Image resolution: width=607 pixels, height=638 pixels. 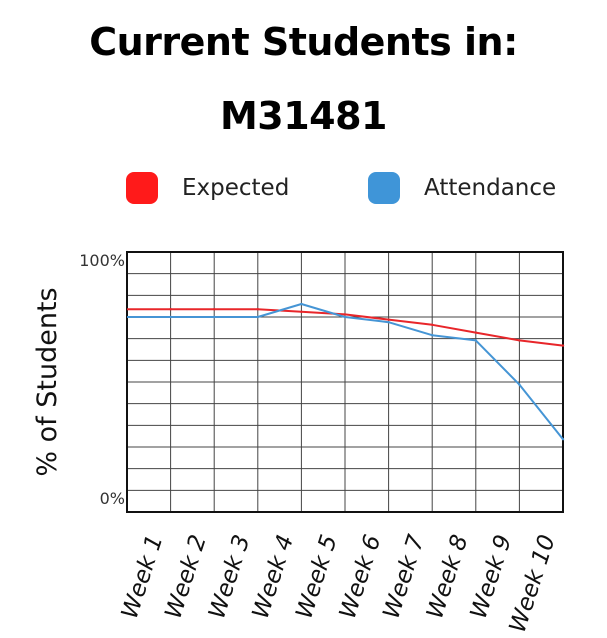 I want to click on chart-title-line-1: Current Students in:, so click(x=303, y=42).